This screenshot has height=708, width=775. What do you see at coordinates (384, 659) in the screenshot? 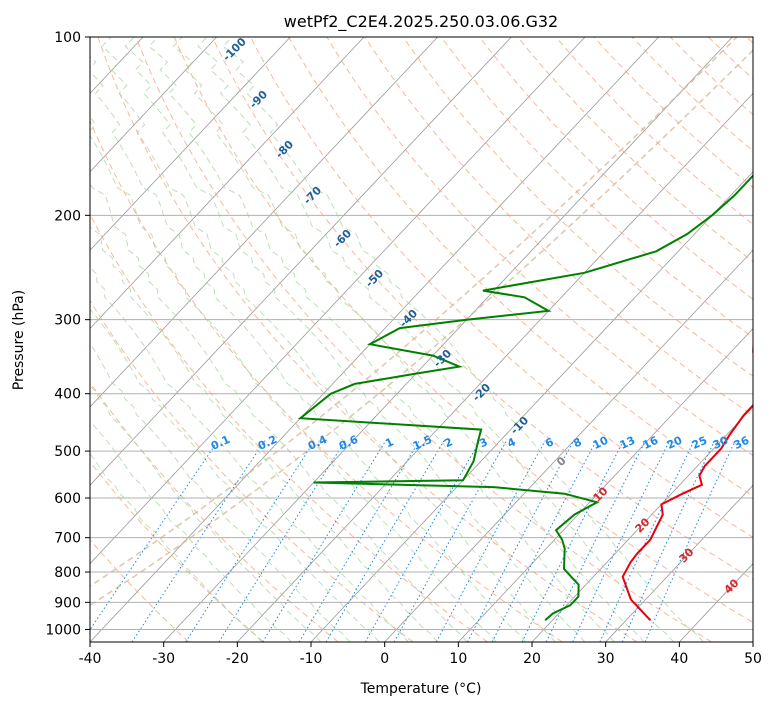
I see `x-tick-label: 0` at bounding box center [384, 659].